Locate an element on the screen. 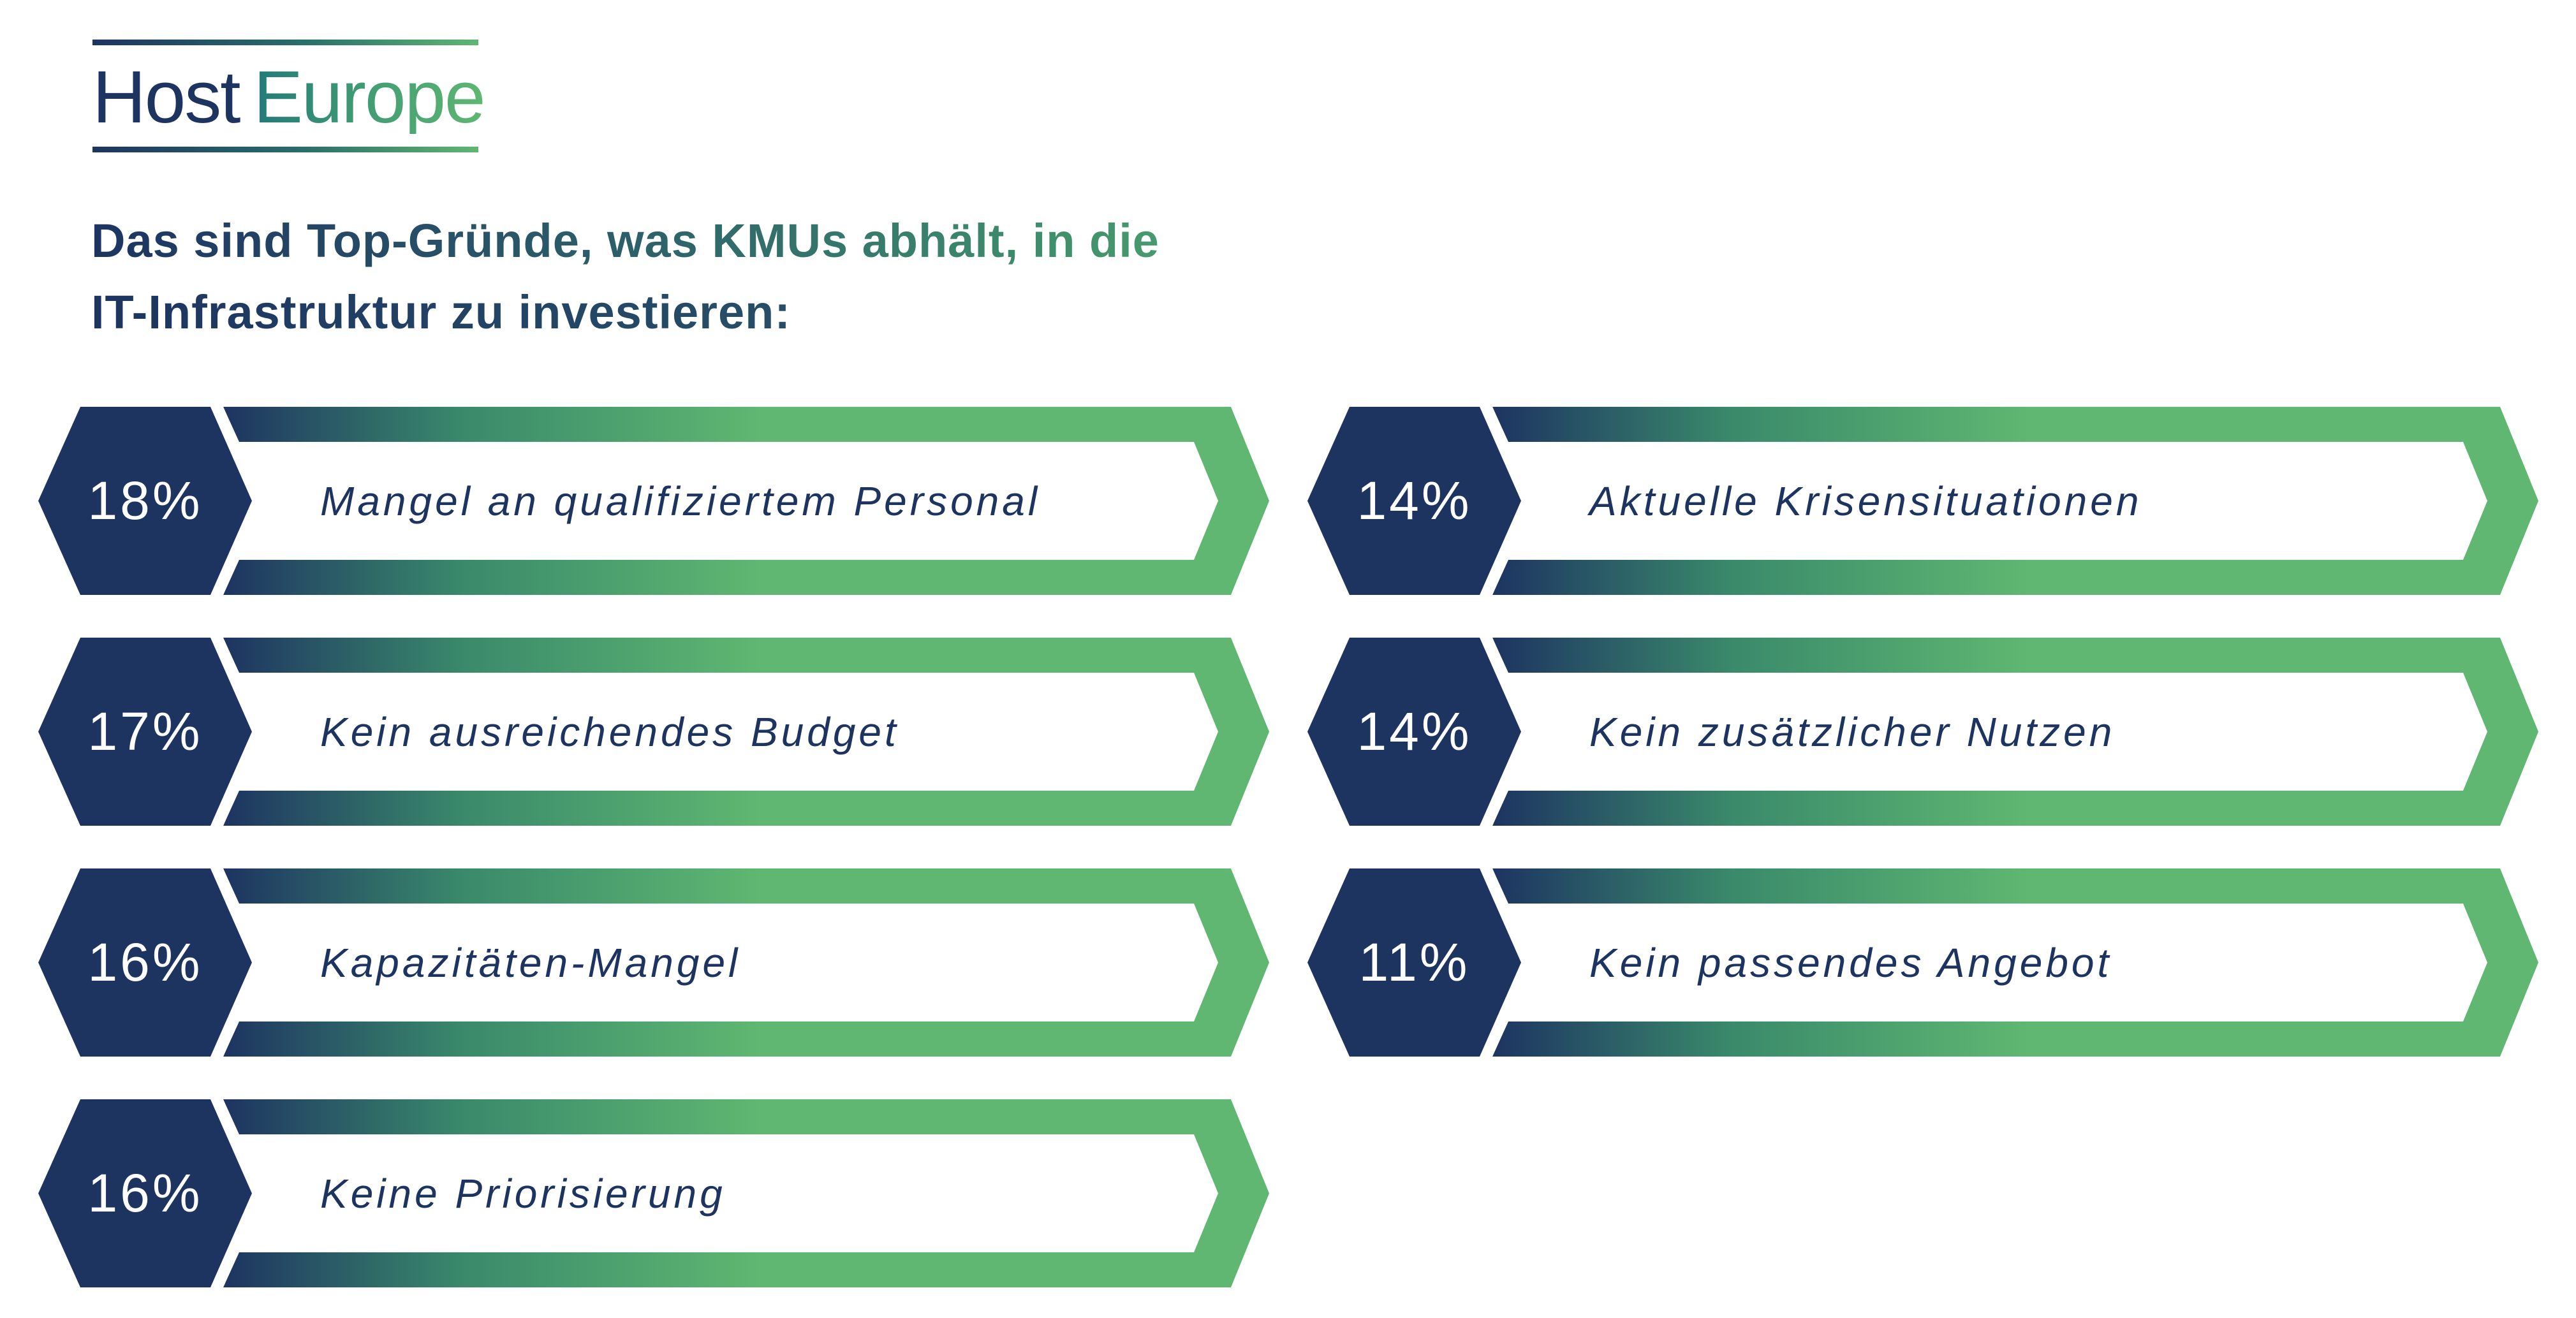 This screenshot has width=2576, height=1318. reason-label: Kein passendes Angebot is located at coordinates (1850, 962).